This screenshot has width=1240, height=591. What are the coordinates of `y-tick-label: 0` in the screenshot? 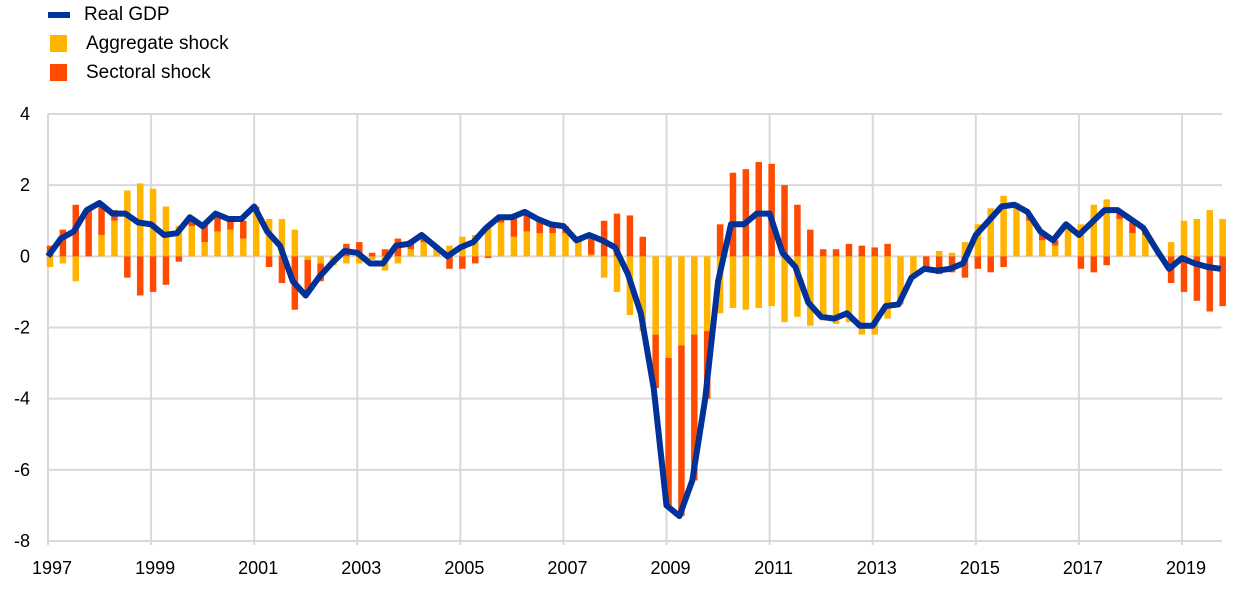 It's located at (25, 256).